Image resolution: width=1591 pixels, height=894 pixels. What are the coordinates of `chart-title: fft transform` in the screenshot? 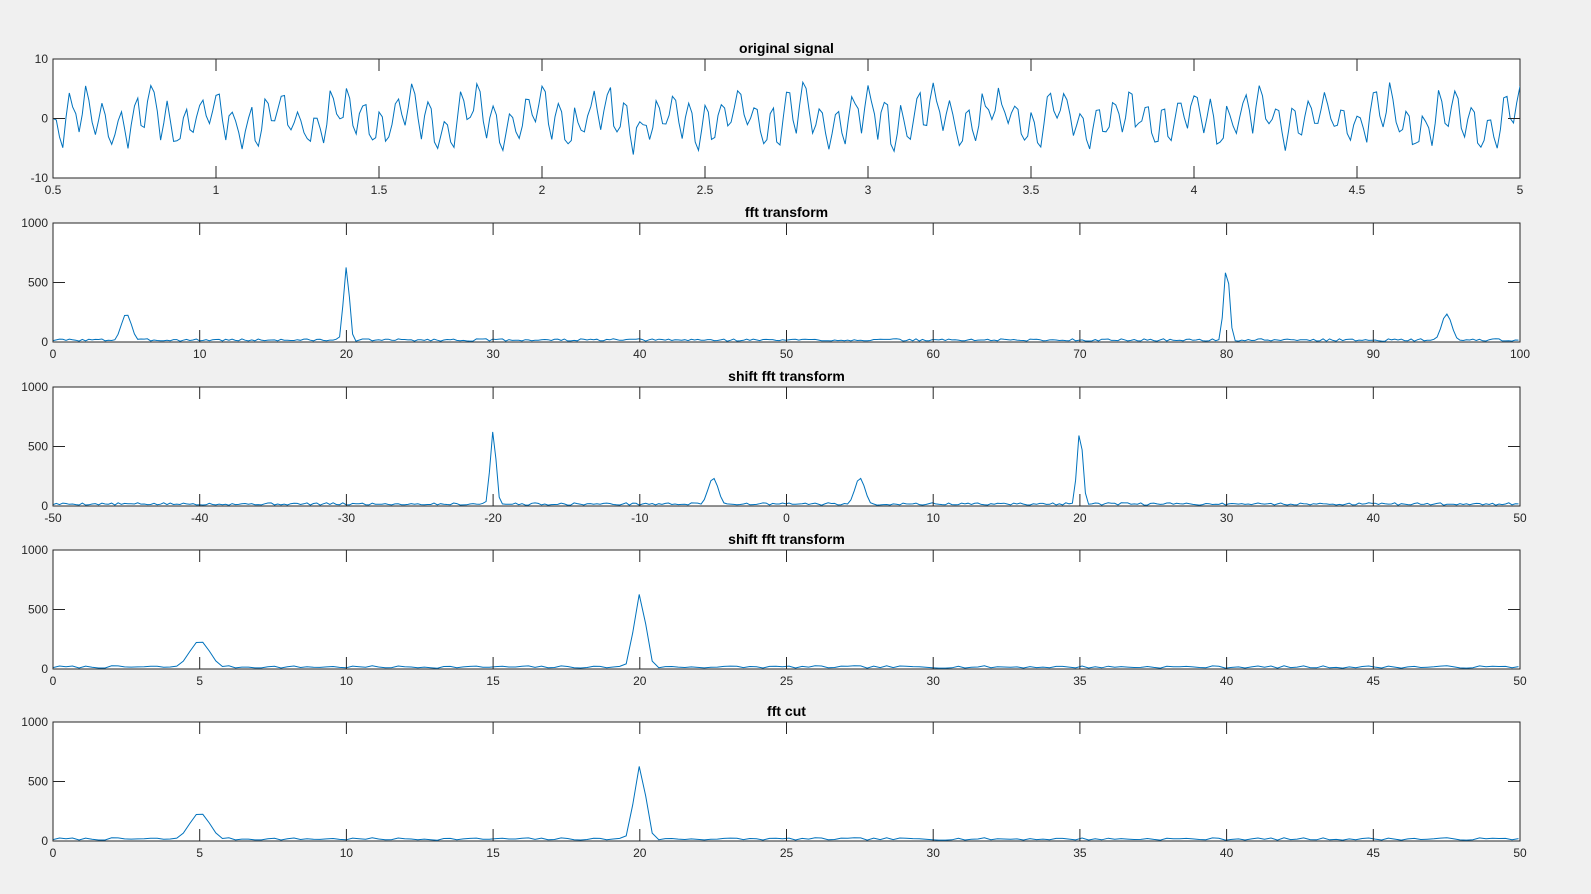 It's located at (786, 212).